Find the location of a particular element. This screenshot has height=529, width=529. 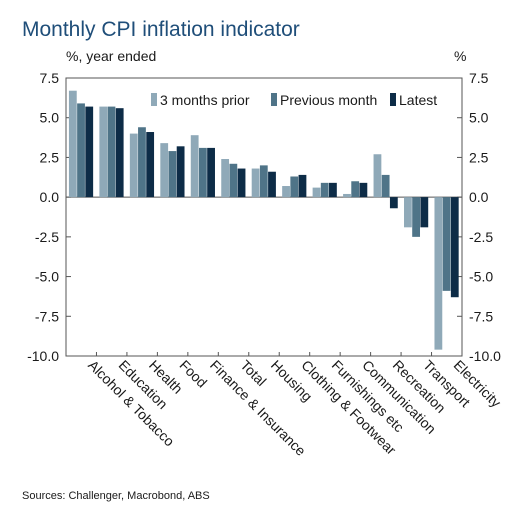

right-tick-label: -2.5 is located at coordinates (481, 237).